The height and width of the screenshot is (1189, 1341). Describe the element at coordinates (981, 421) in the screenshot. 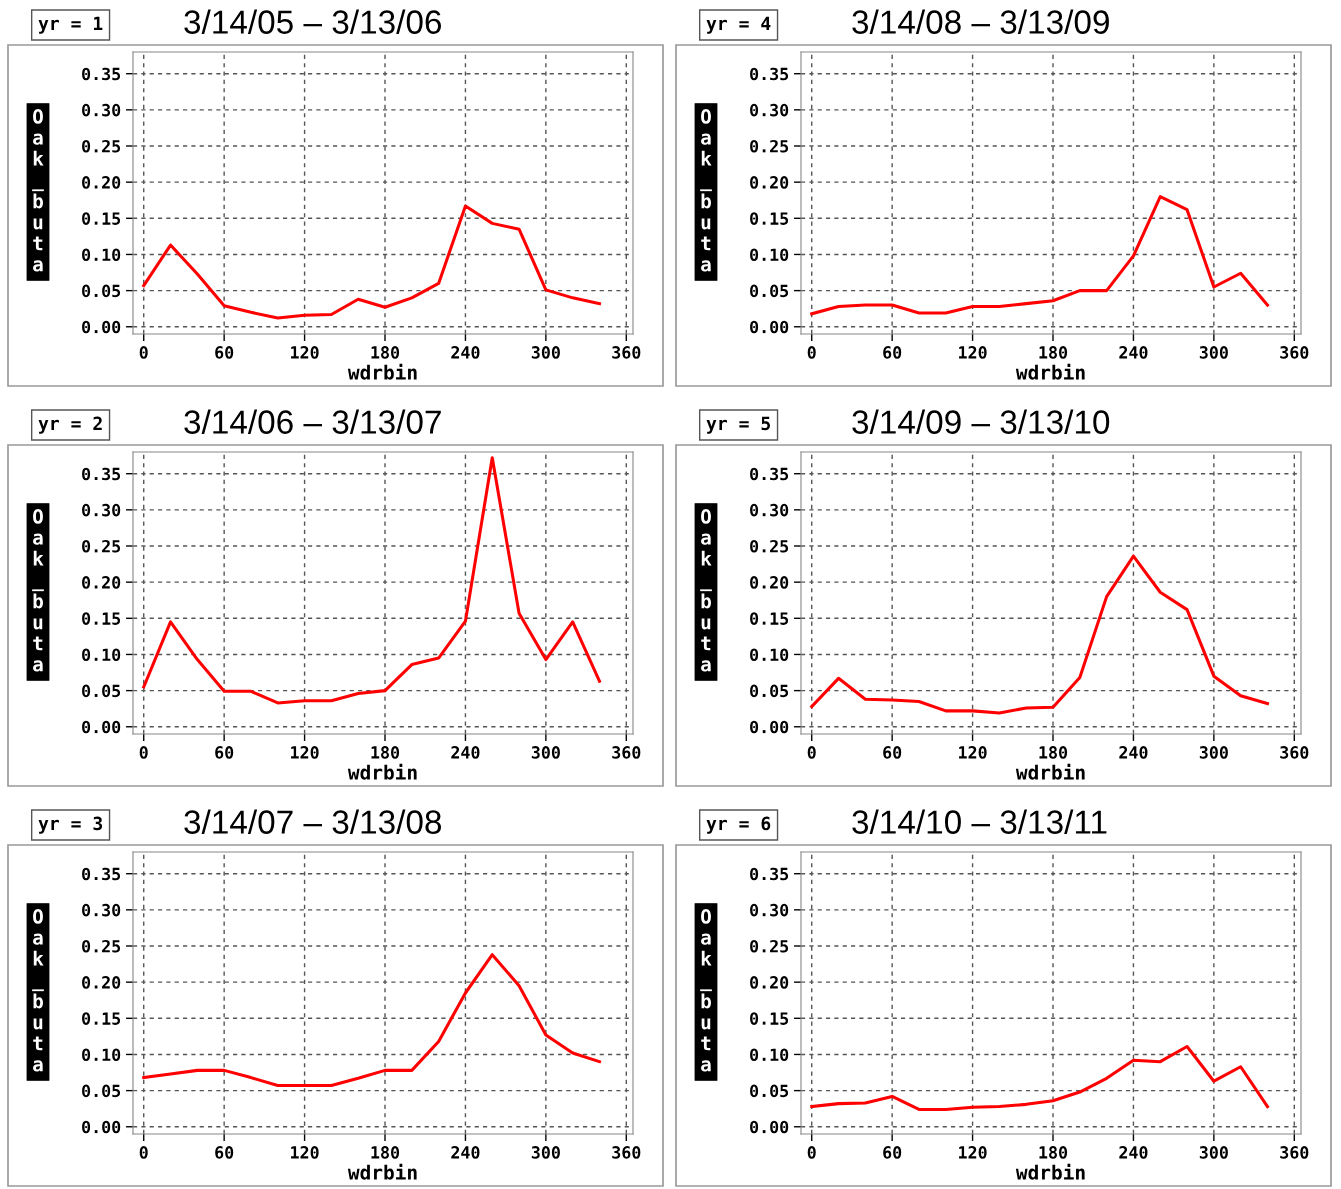

I see `chart-title: 3/14/09 – 3/13/10` at that location.